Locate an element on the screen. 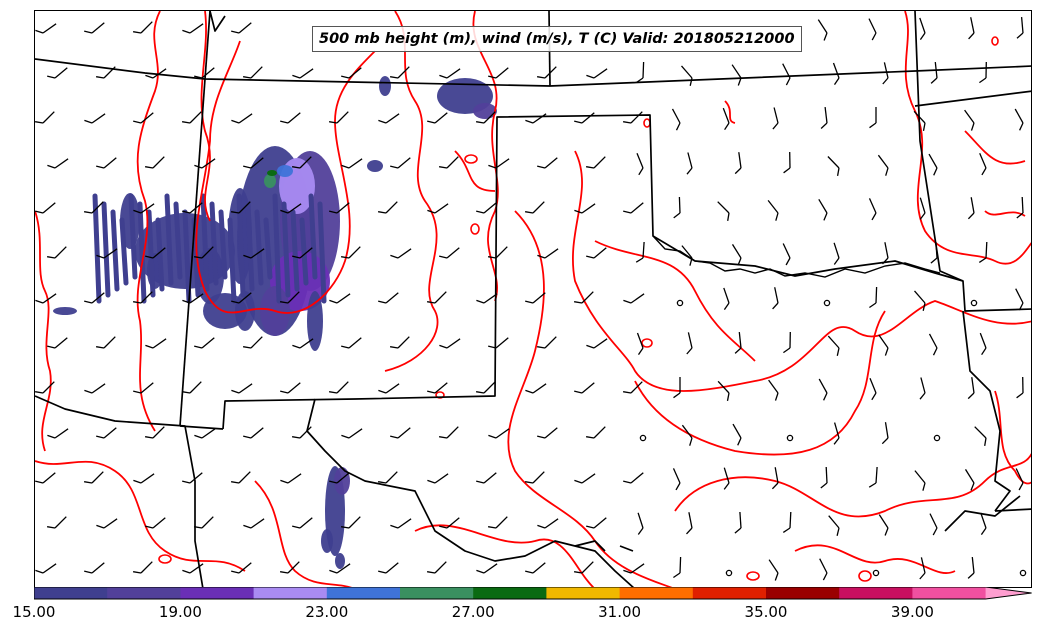 This screenshot has width=1041, height=633. colorbar-tick-label: 31.00 is located at coordinates (620, 612).